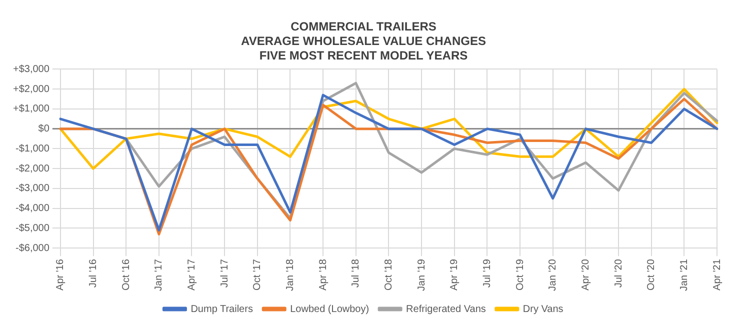 The image size is (737, 324). What do you see at coordinates (454, 274) in the screenshot?
I see `x-tick-label: Apr '19` at bounding box center [454, 274].